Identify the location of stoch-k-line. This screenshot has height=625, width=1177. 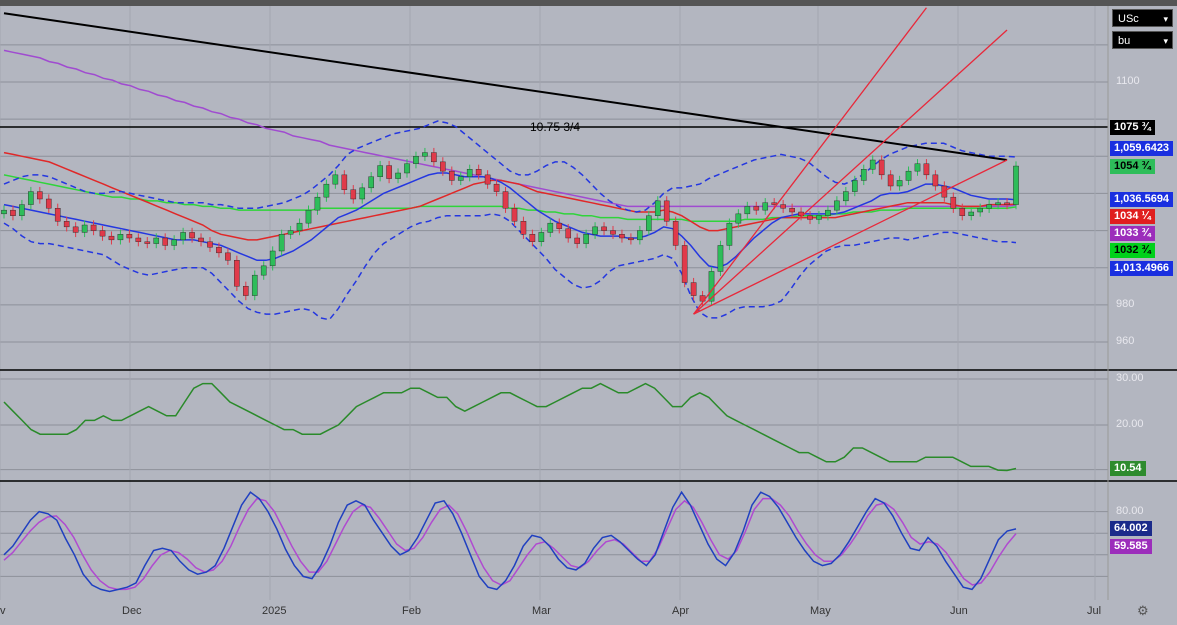
(510, 541).